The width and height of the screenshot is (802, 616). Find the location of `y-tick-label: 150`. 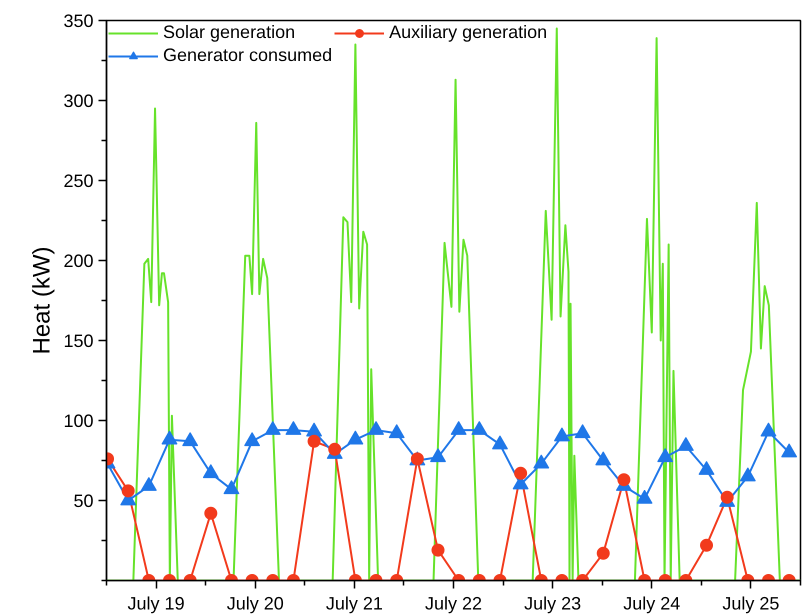

y-tick-label: 150 is located at coordinates (78, 341).